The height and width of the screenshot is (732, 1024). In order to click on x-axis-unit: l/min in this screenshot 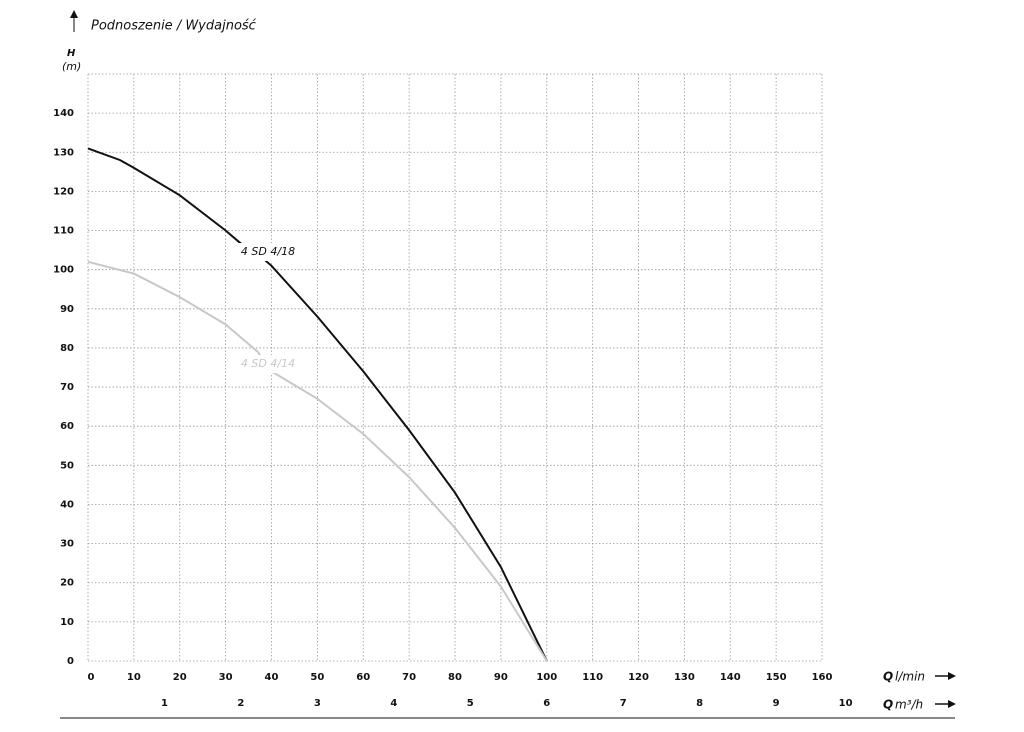, I will do `click(910, 677)`.